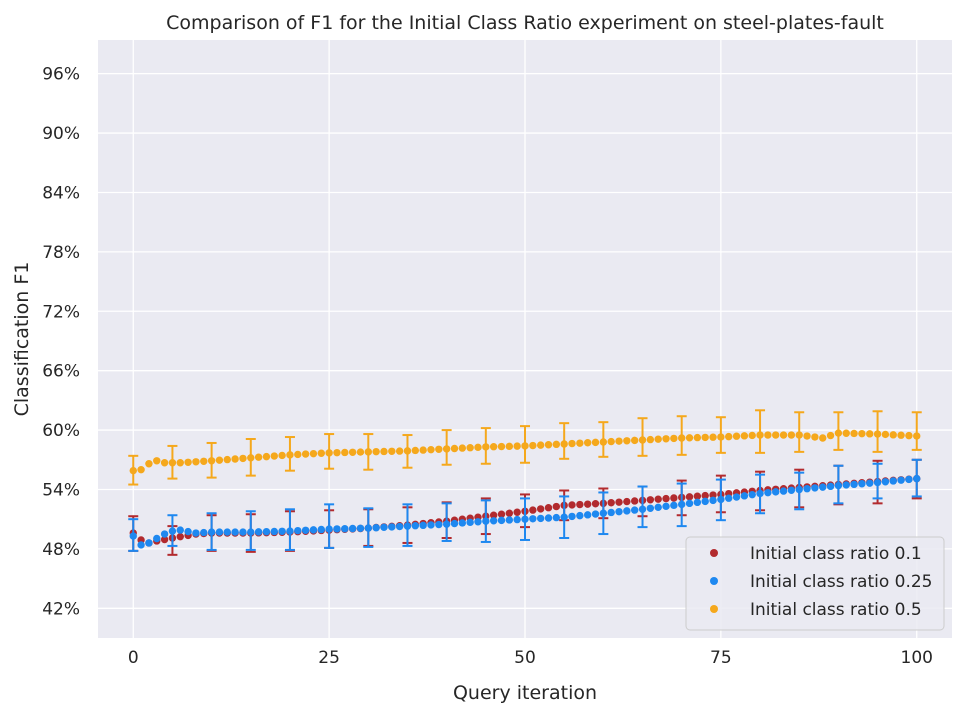 This screenshot has height=716, width=966. Describe the element at coordinates (836, 610) in the screenshot. I see `legend-entry-label: Initial class ratio 0.5` at that location.